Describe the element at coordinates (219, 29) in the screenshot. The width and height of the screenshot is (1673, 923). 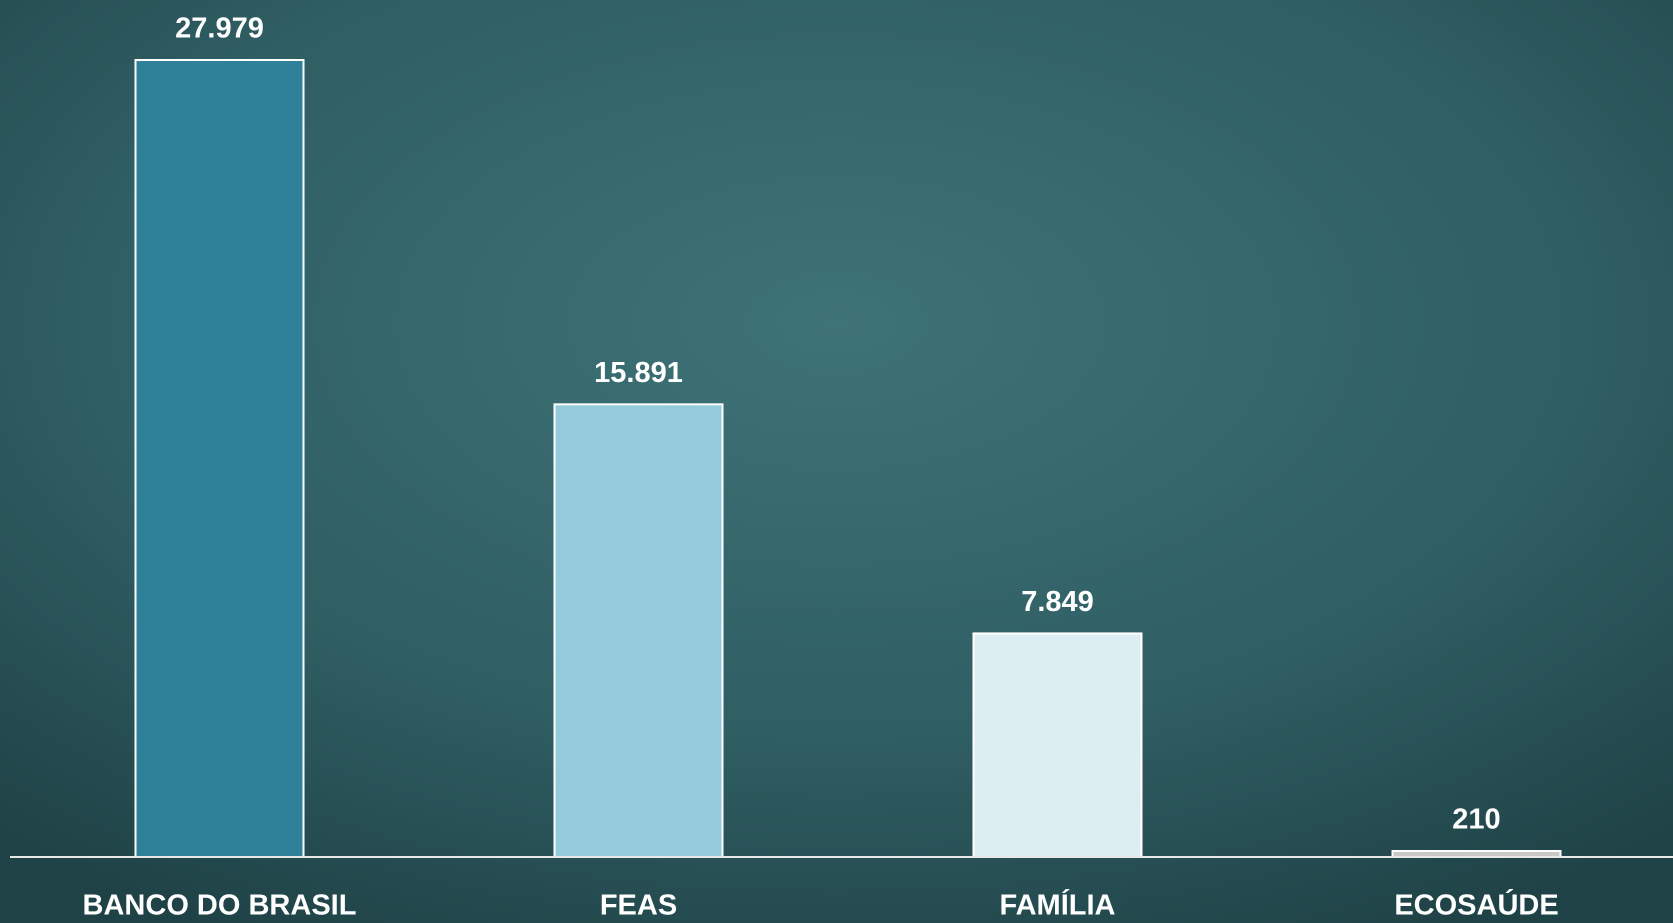
I see `value-label: 27.979` at that location.